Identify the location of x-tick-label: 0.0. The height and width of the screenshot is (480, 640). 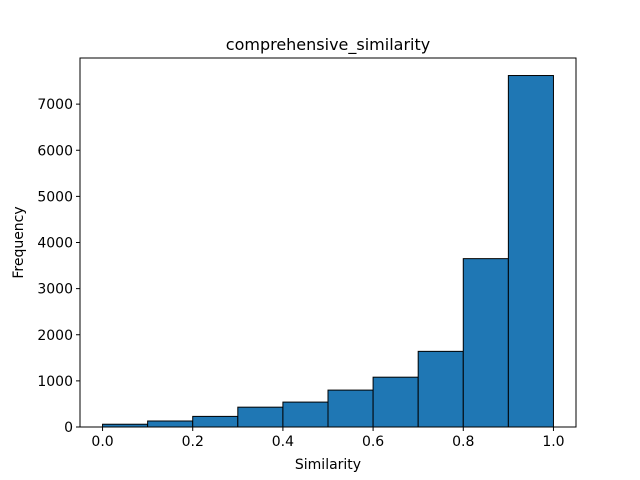
(102, 442).